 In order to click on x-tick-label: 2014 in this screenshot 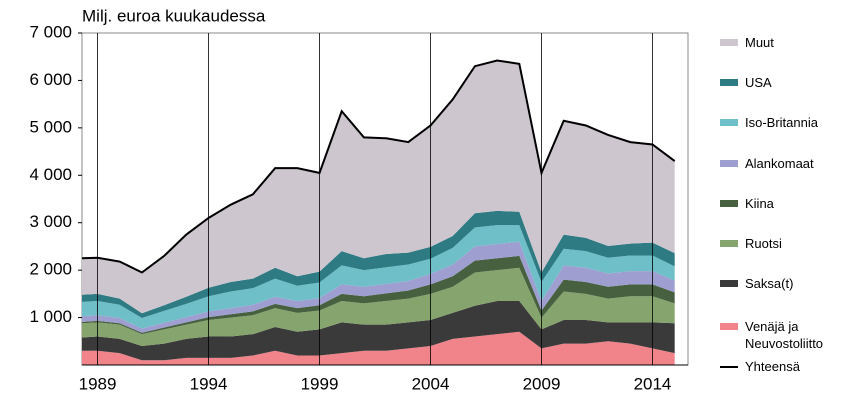, I will do `click(653, 383)`.